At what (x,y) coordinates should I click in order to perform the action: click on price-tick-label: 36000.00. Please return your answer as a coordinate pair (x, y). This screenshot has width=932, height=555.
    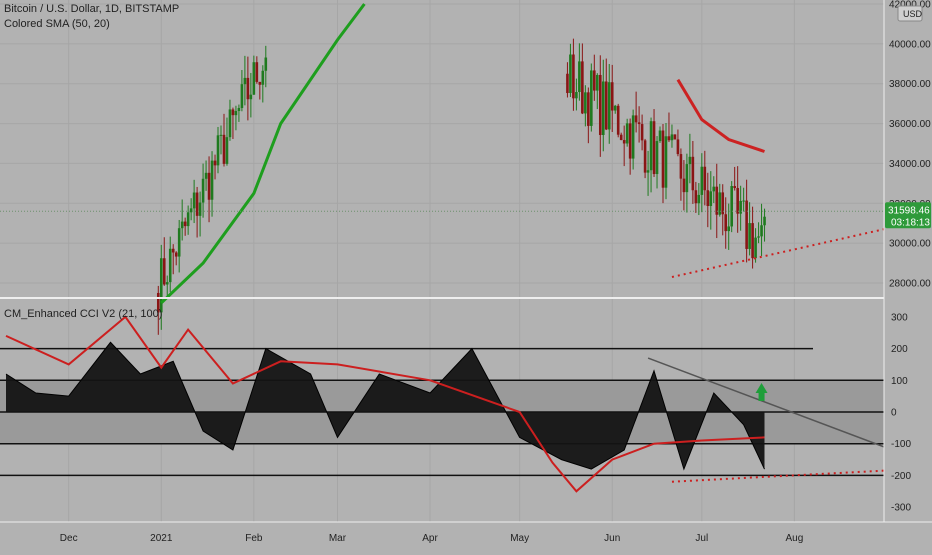
    Looking at the image, I should click on (910, 124).